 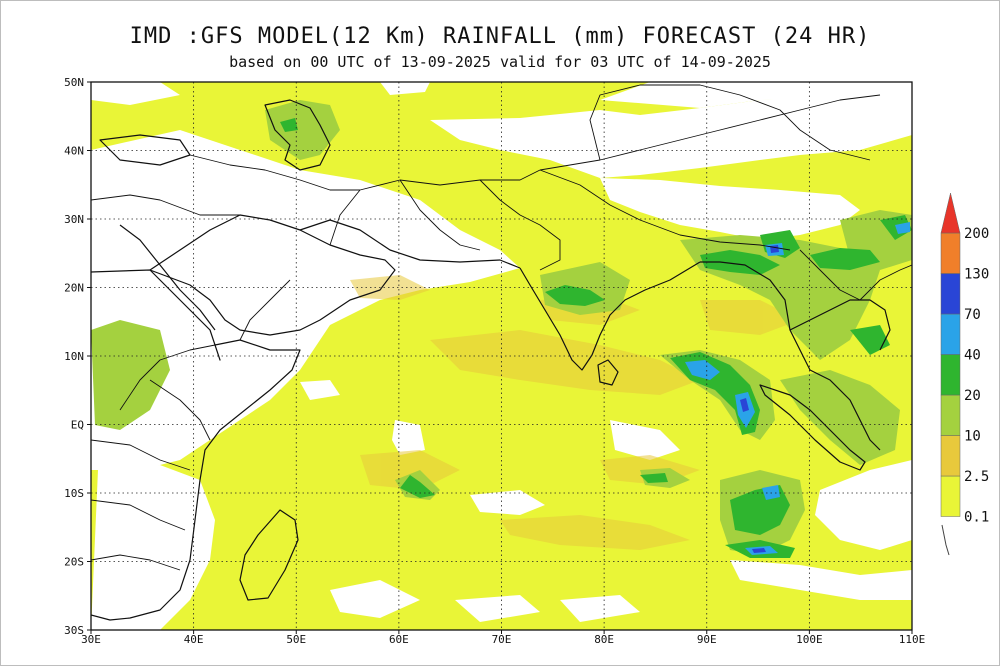 What do you see at coordinates (74, 562) in the screenshot?
I see `lat-tick-label: 20S` at bounding box center [74, 562].